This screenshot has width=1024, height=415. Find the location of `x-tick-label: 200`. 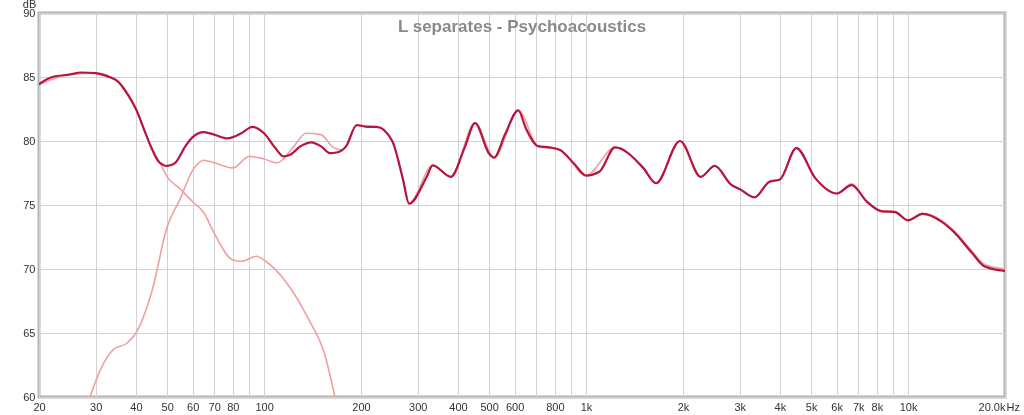

x-tick-label: 200 is located at coordinates (361, 406).